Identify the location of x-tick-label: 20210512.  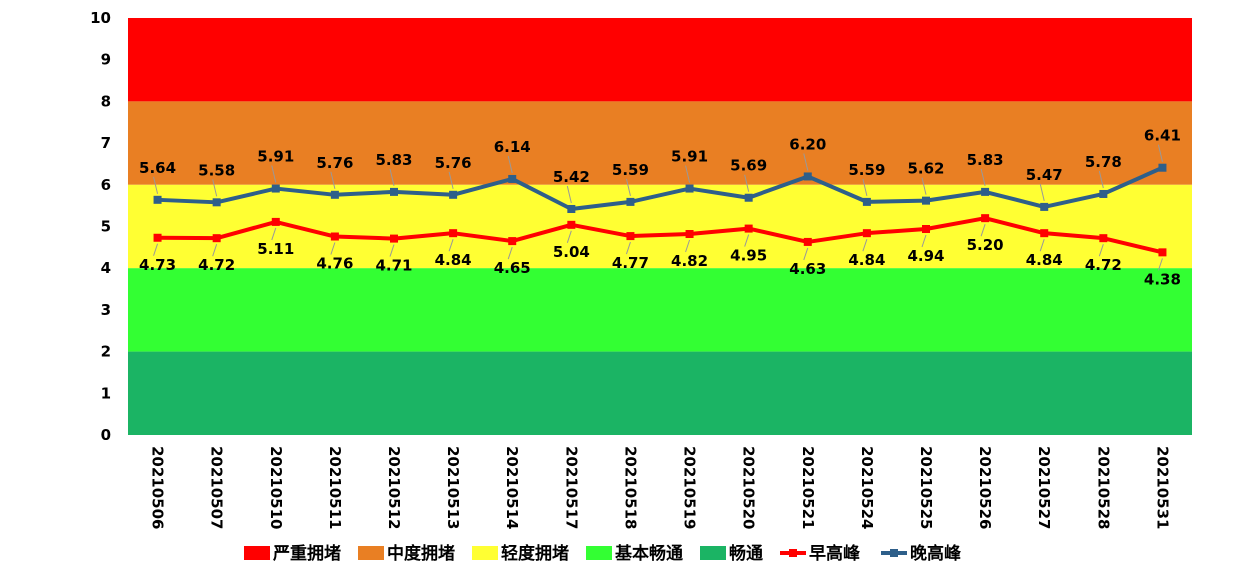
(394, 488).